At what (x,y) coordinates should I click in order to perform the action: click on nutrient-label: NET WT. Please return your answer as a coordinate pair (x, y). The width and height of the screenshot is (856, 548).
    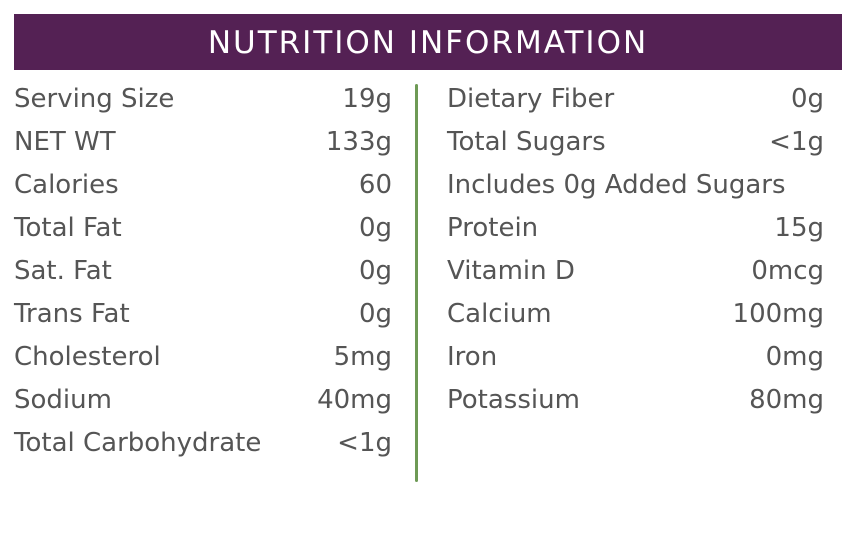
    Looking at the image, I should click on (65, 141).